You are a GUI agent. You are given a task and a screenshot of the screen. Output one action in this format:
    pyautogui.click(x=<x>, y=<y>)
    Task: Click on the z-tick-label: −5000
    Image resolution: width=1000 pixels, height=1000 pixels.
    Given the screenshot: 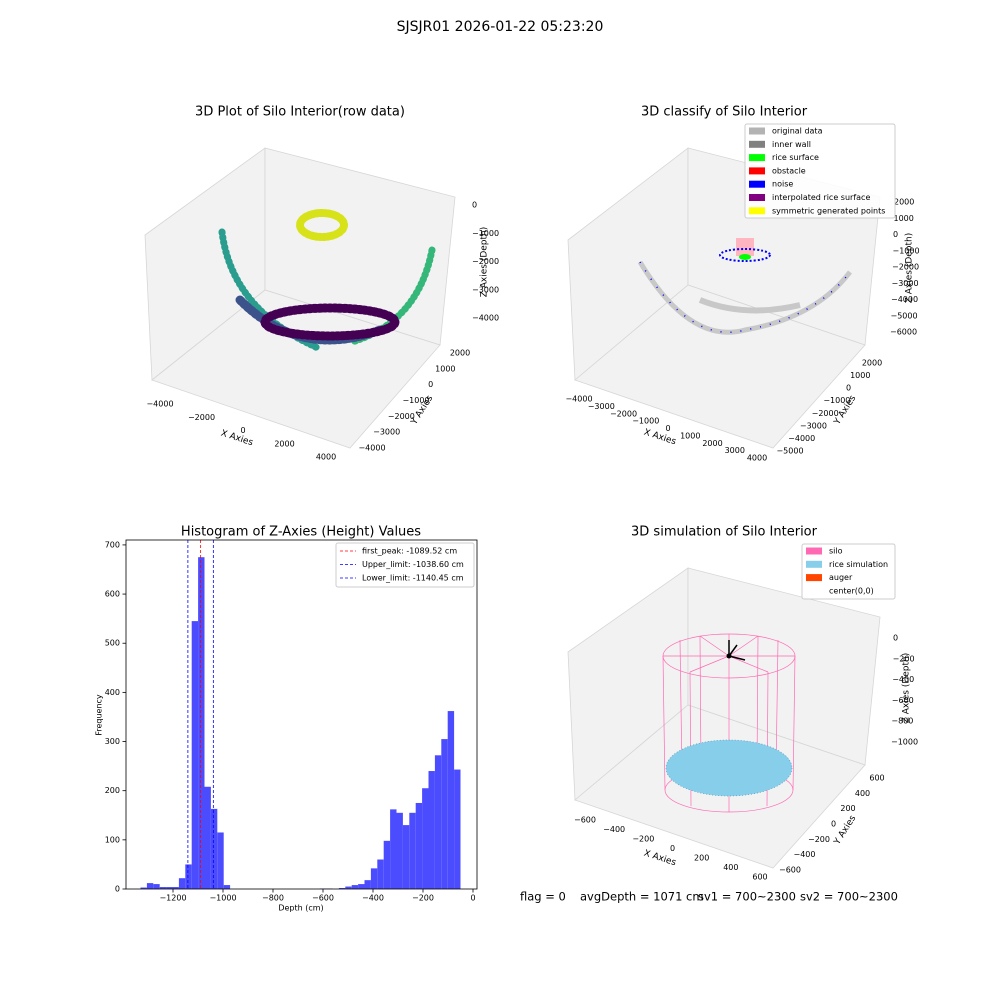 What is the action you would take?
    pyautogui.click(x=904, y=315)
    